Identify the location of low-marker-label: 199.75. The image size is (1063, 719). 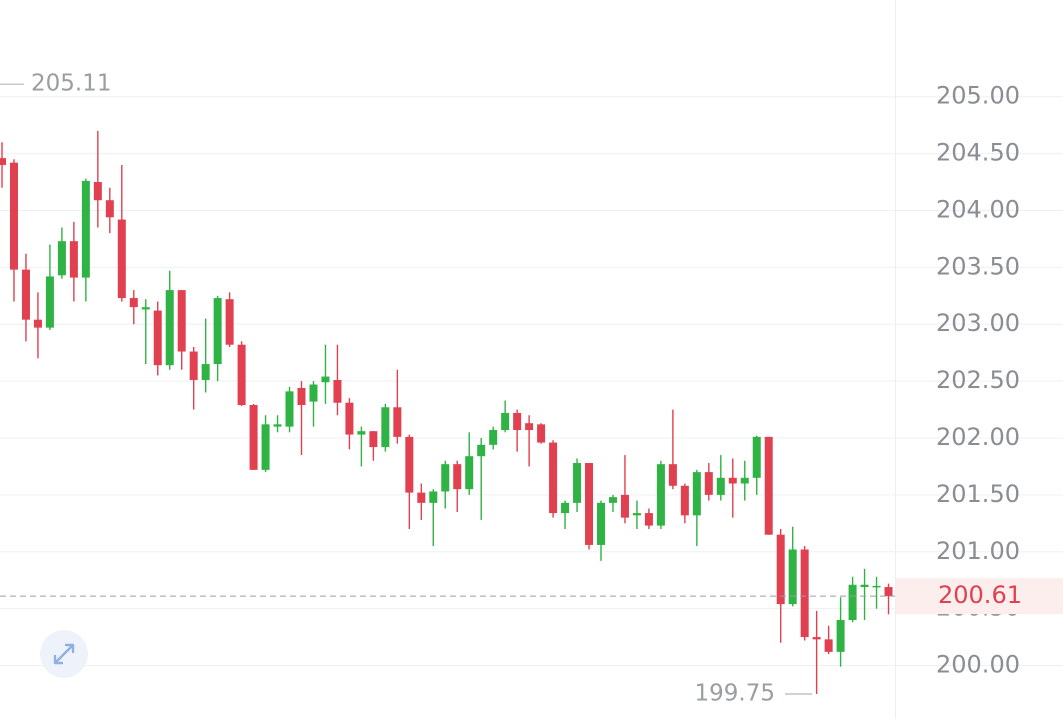
(735, 693).